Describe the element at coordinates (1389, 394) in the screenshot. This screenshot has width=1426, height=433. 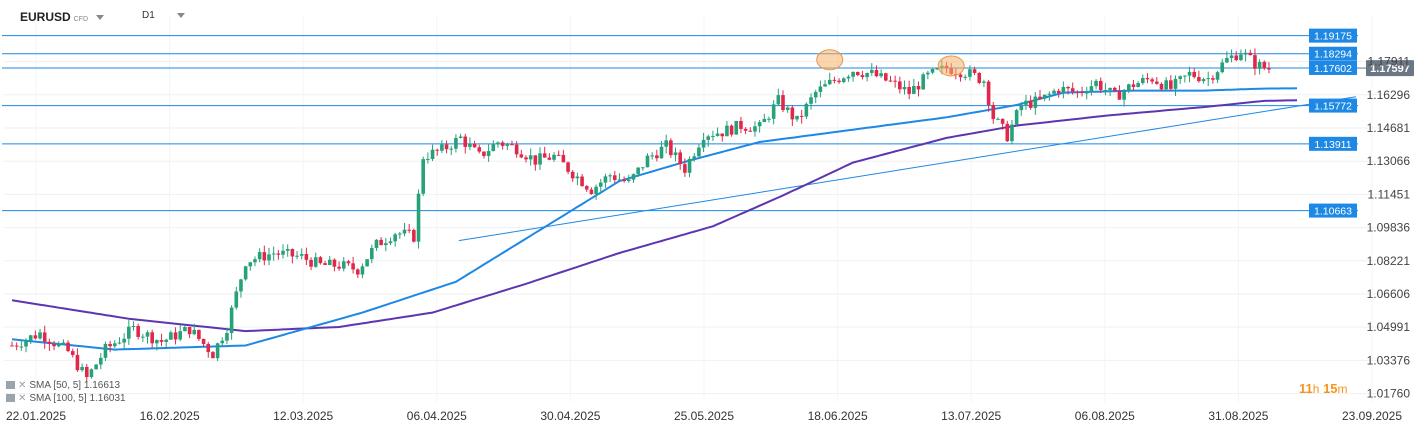
I see `y-tick-label: 1.01760` at that location.